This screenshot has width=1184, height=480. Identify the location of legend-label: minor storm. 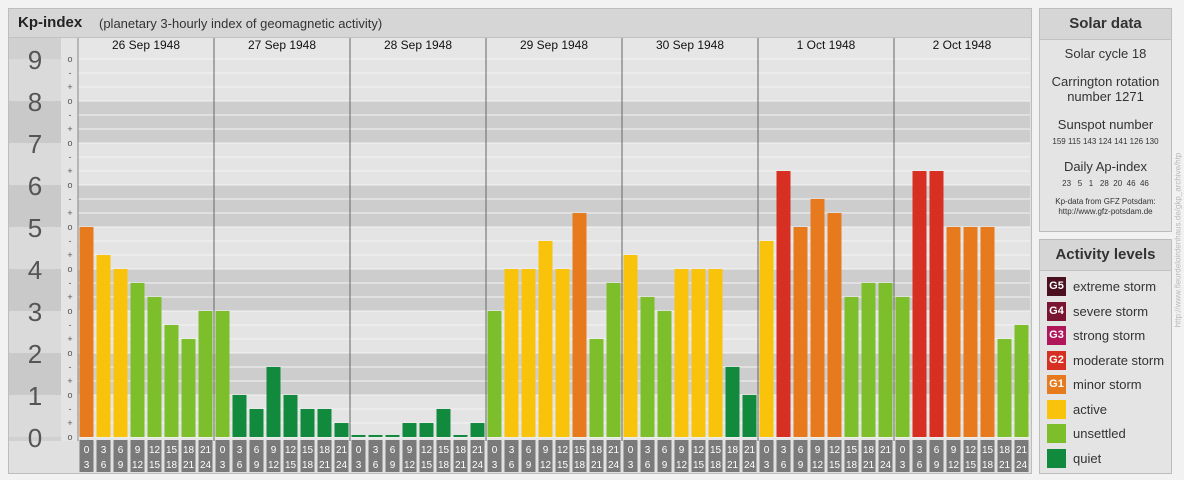
(1107, 384).